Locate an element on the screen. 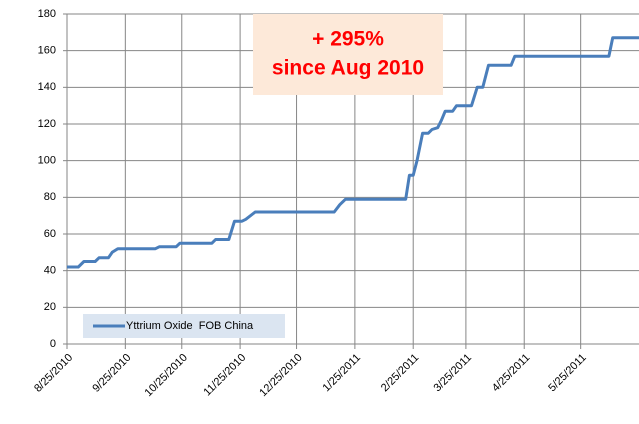 The image size is (639, 424). y-tick-label: 40 is located at coordinates (50, 271).